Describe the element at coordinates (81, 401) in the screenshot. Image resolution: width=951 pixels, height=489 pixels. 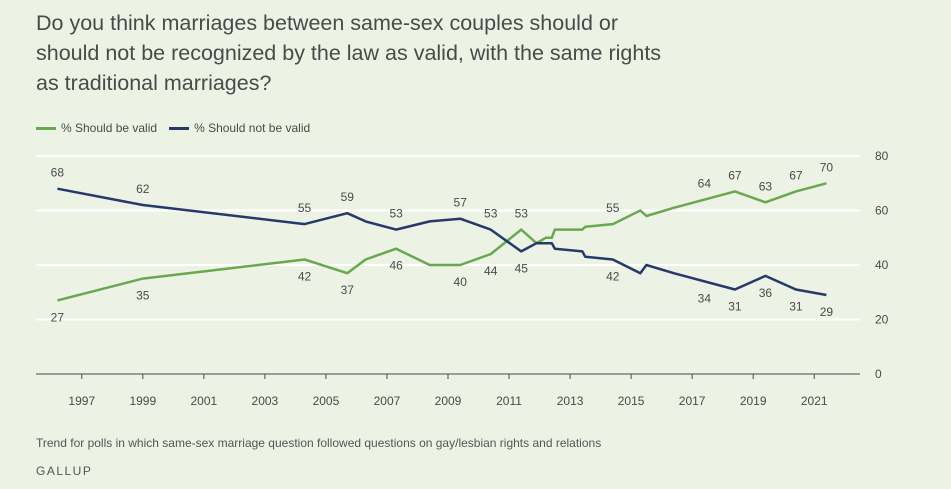
I see `x-tick-label-1997: 1997` at that location.